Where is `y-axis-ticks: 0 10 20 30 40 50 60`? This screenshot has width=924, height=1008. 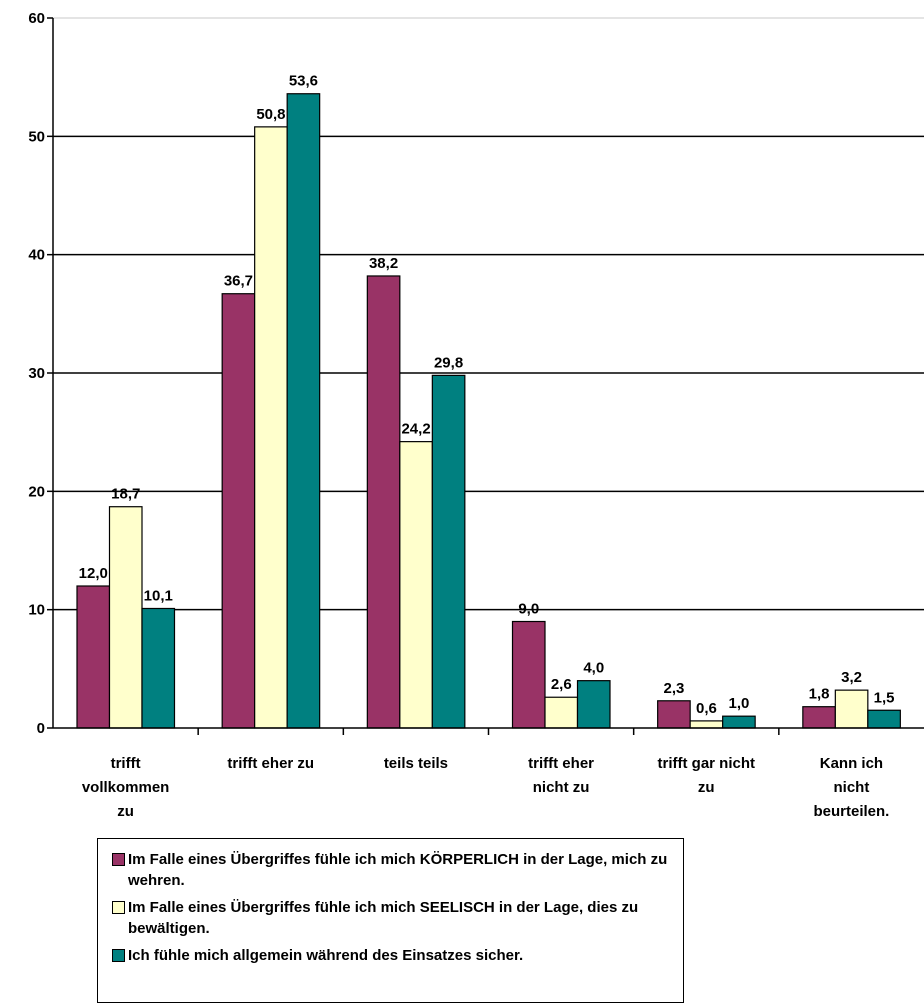
y-axis-ticks: 0 10 20 30 40 50 60 is located at coordinates (40, 373).